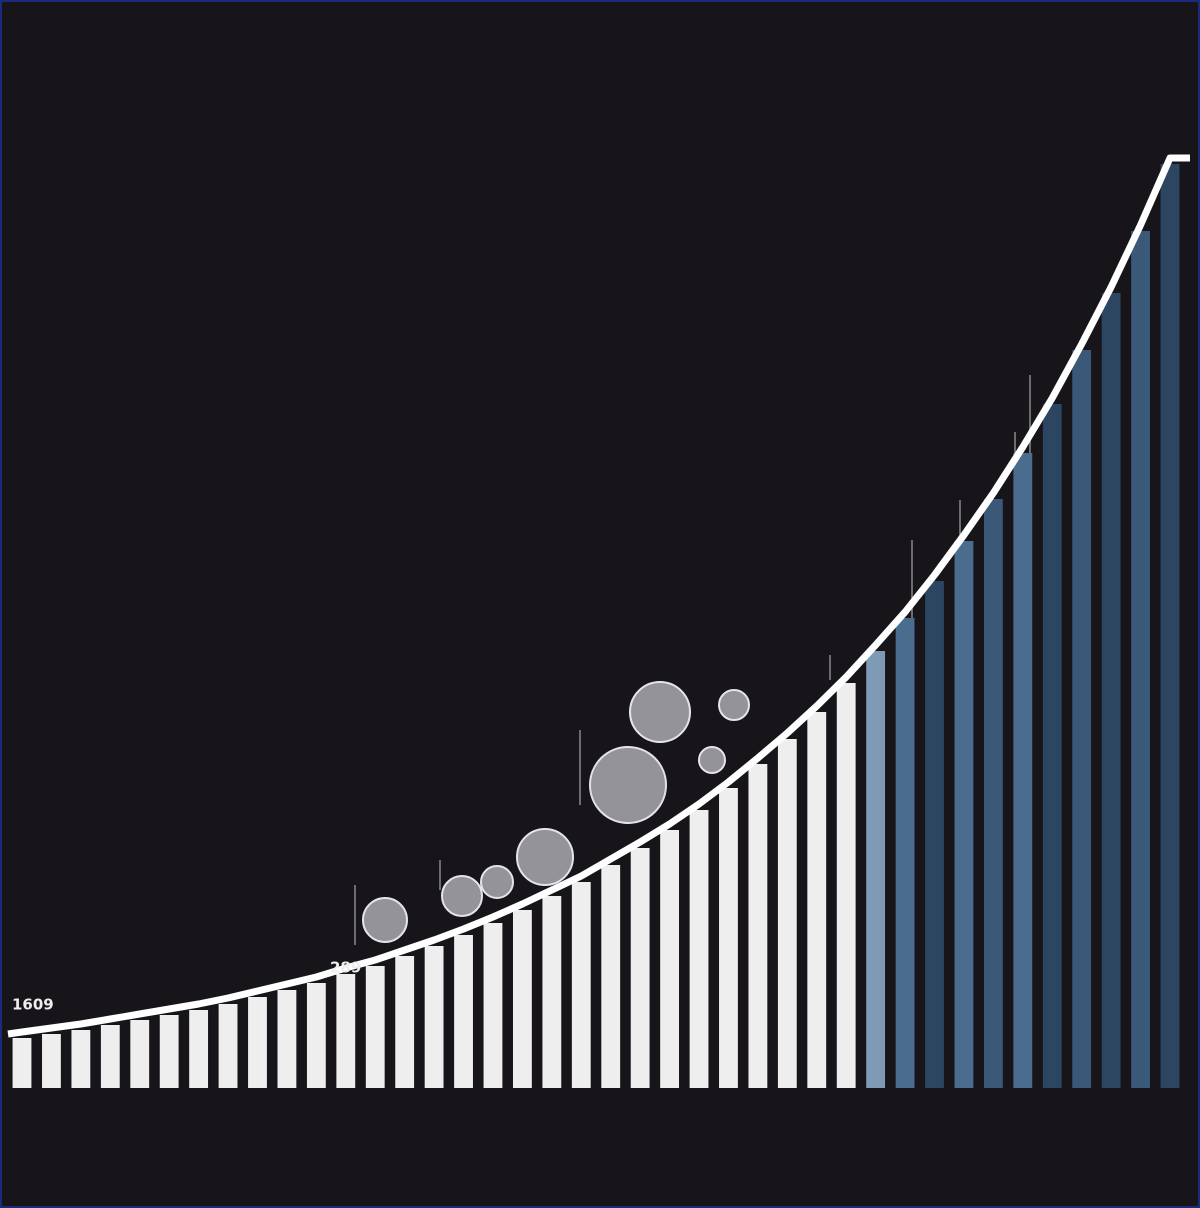 The width and height of the screenshot is (1200, 1208). Describe the element at coordinates (345, 968) in the screenshot. I see `annotation: 289` at that location.